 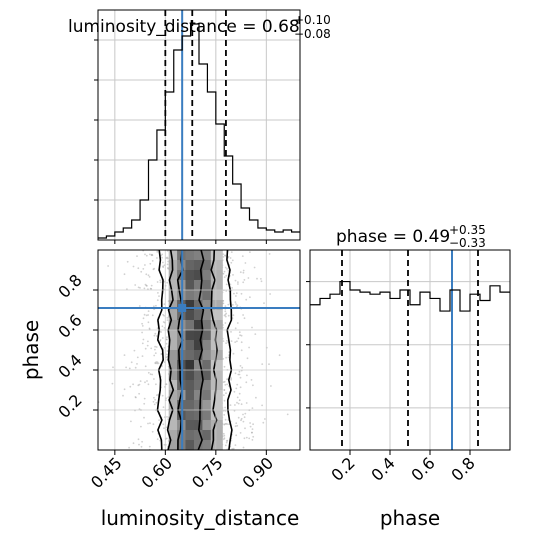 I want to click on joint-truth-marker, so click(x=182, y=308).